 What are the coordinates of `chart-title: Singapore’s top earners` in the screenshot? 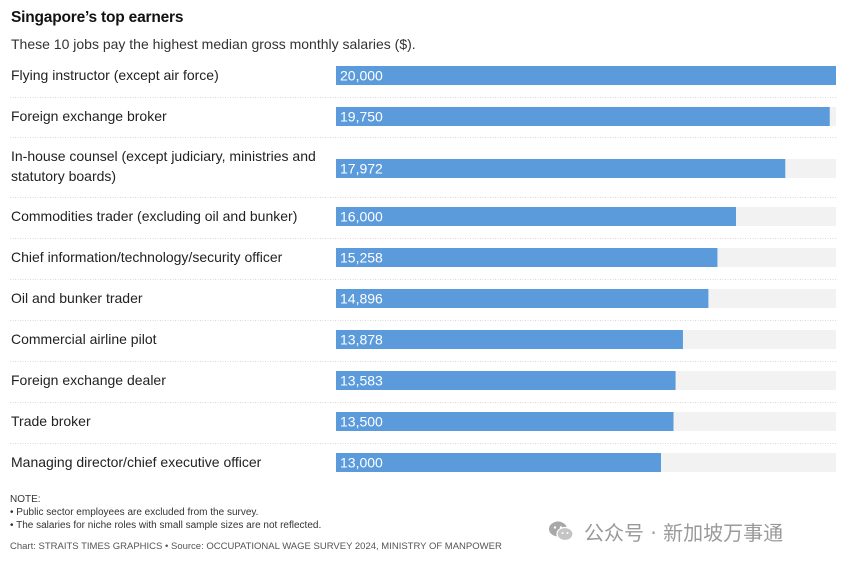 It's located at (97, 17).